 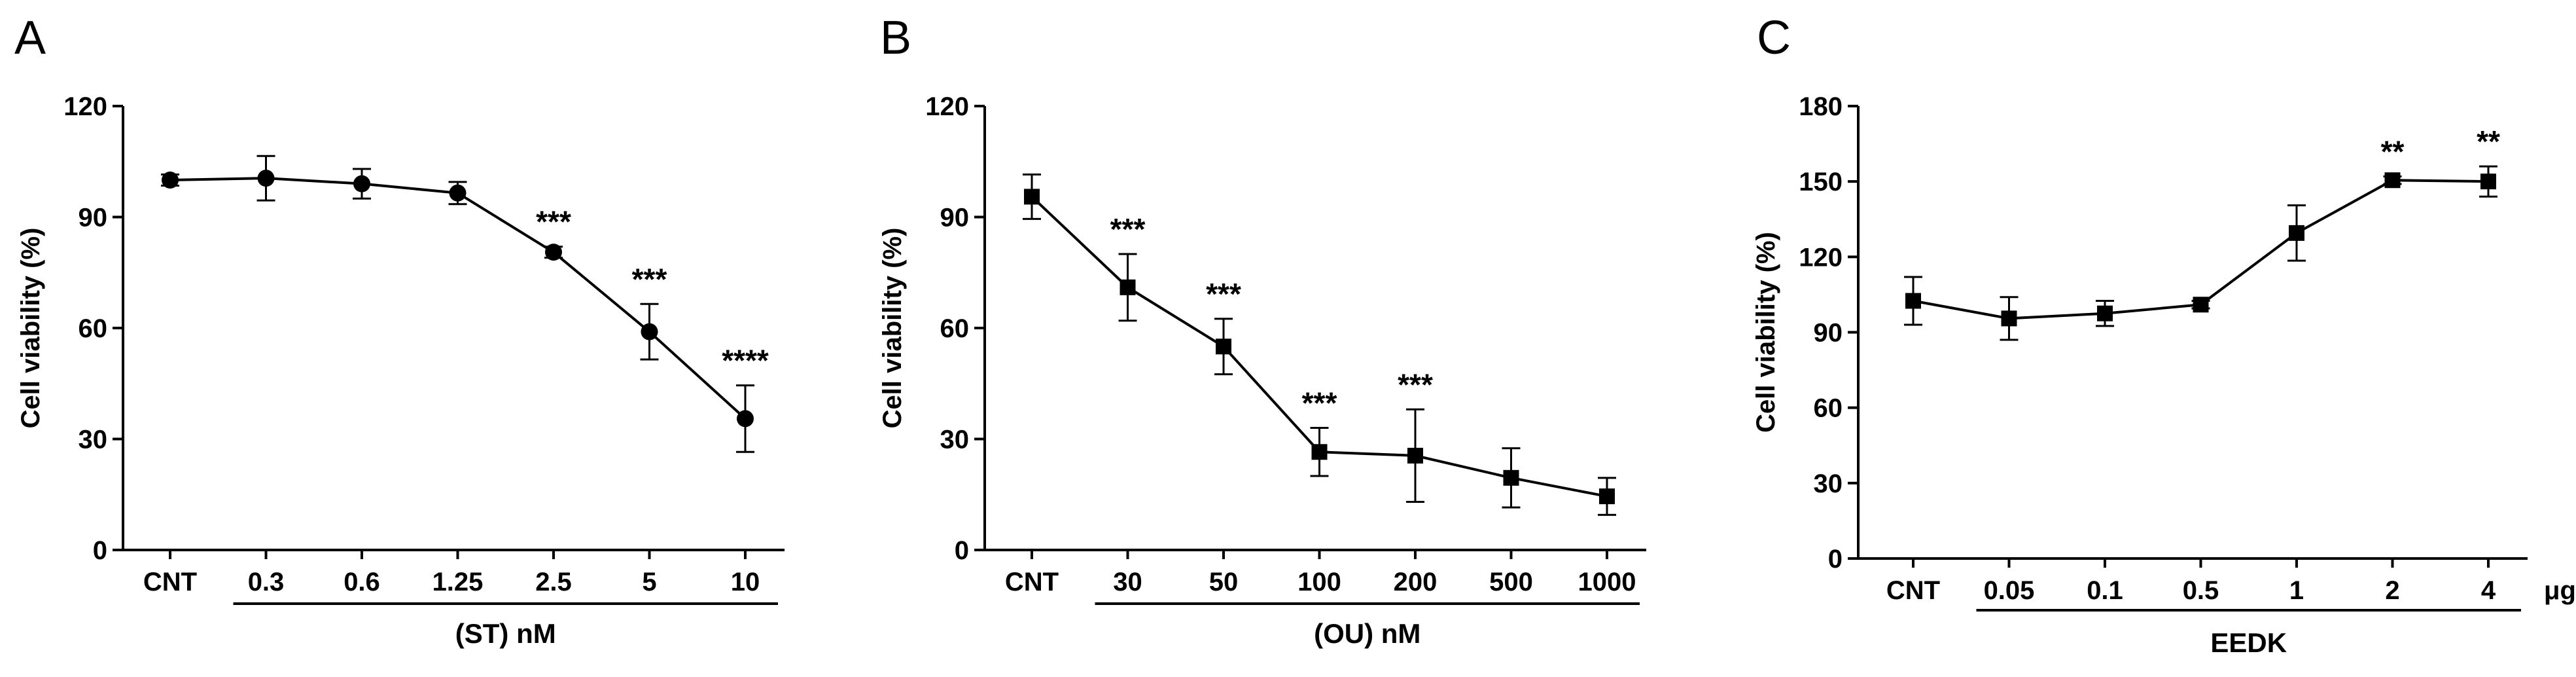 What do you see at coordinates (1774, 38) in the screenshot?
I see `panel-letter: C` at bounding box center [1774, 38].